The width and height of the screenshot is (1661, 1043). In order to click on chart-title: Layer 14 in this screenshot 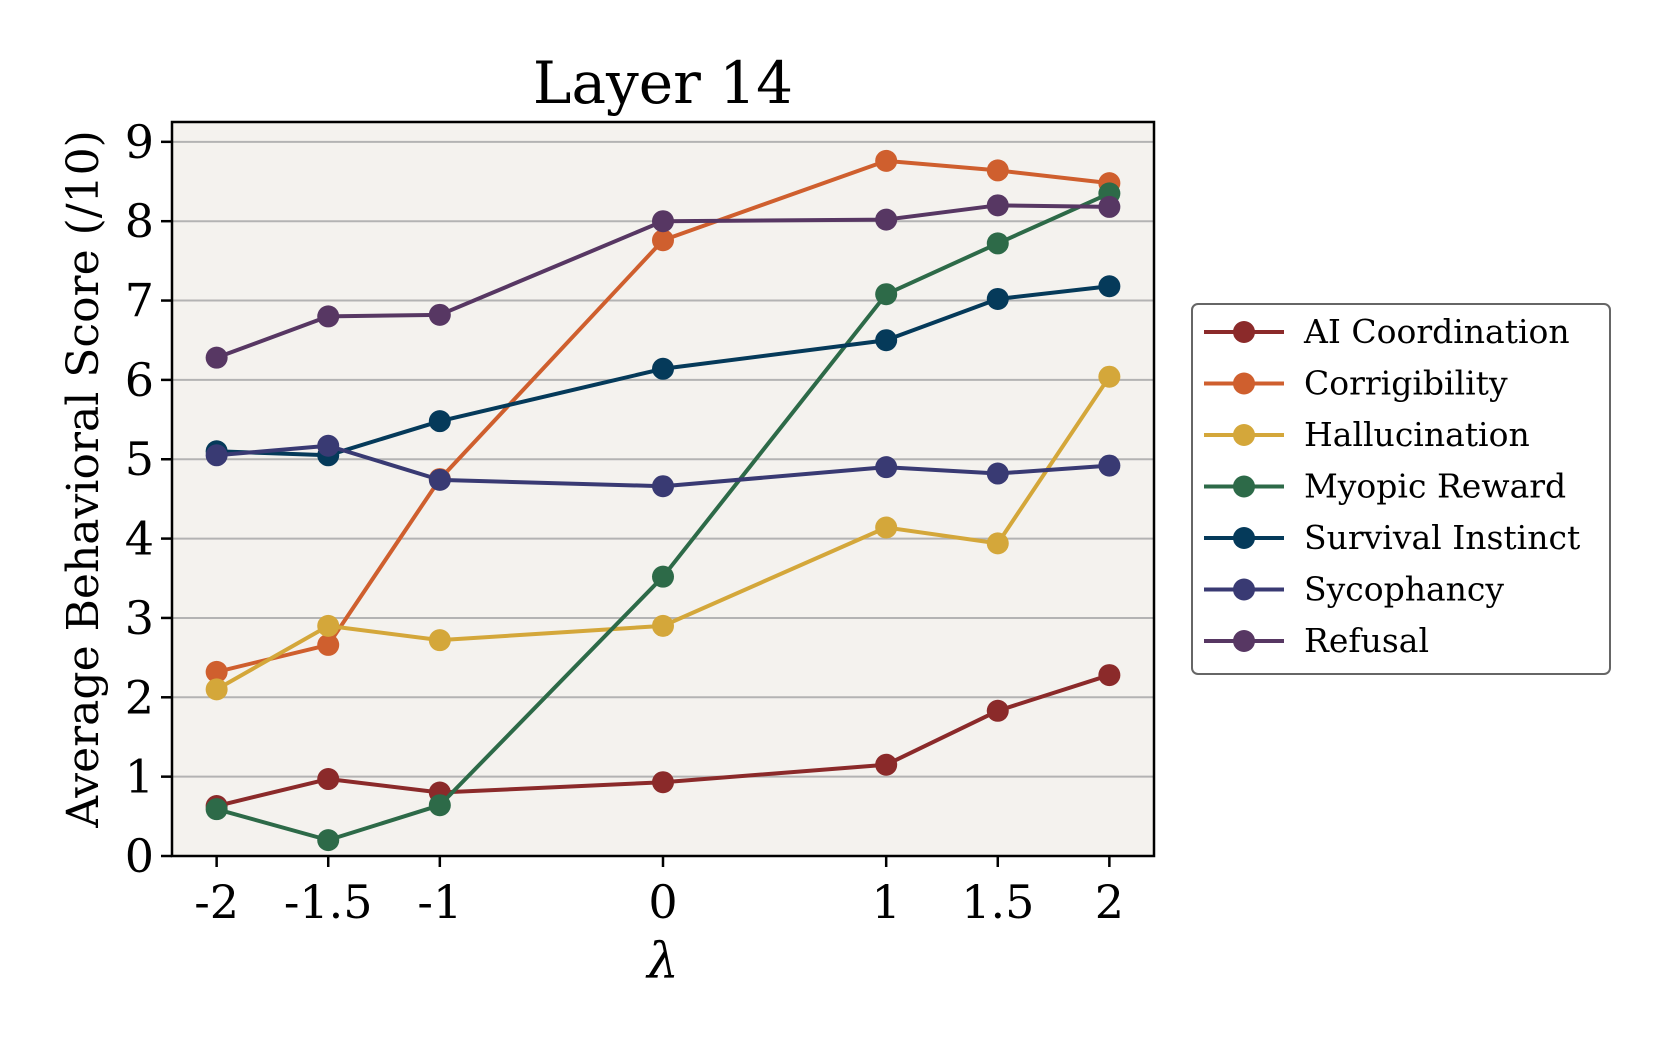, I will do `click(663, 83)`.